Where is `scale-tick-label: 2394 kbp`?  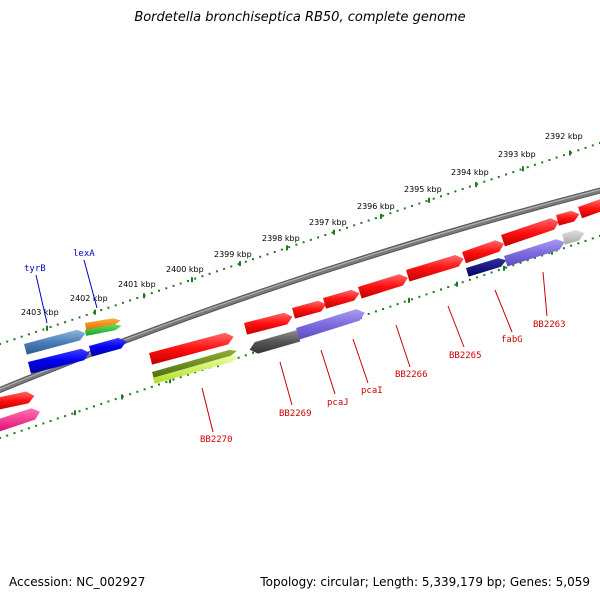
scale-tick-label: 2394 kbp is located at coordinates (470, 172).